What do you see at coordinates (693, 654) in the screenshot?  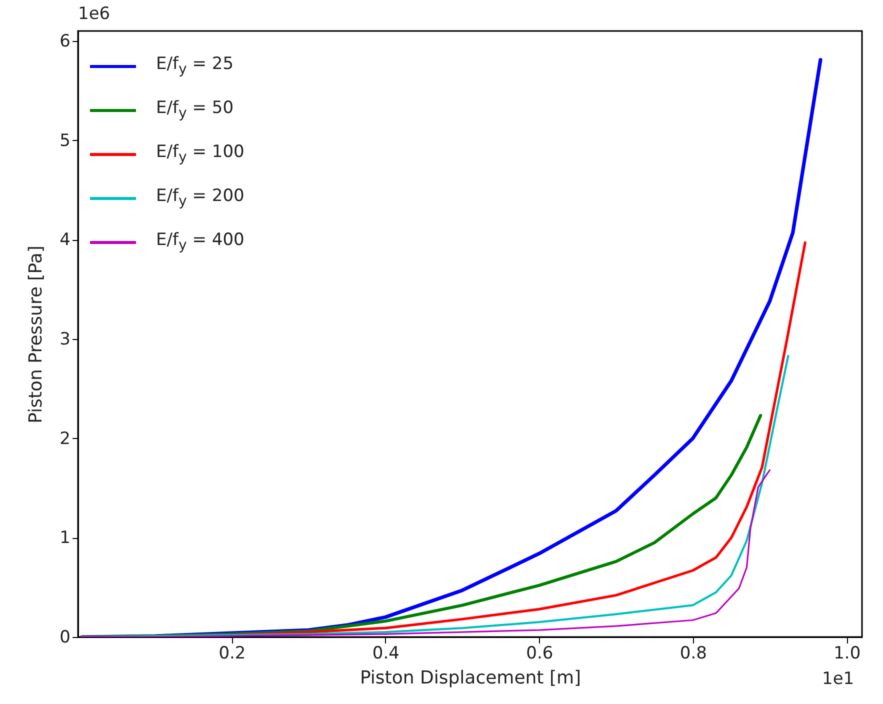 I see `x-tick-label: 0.8` at bounding box center [693, 654].